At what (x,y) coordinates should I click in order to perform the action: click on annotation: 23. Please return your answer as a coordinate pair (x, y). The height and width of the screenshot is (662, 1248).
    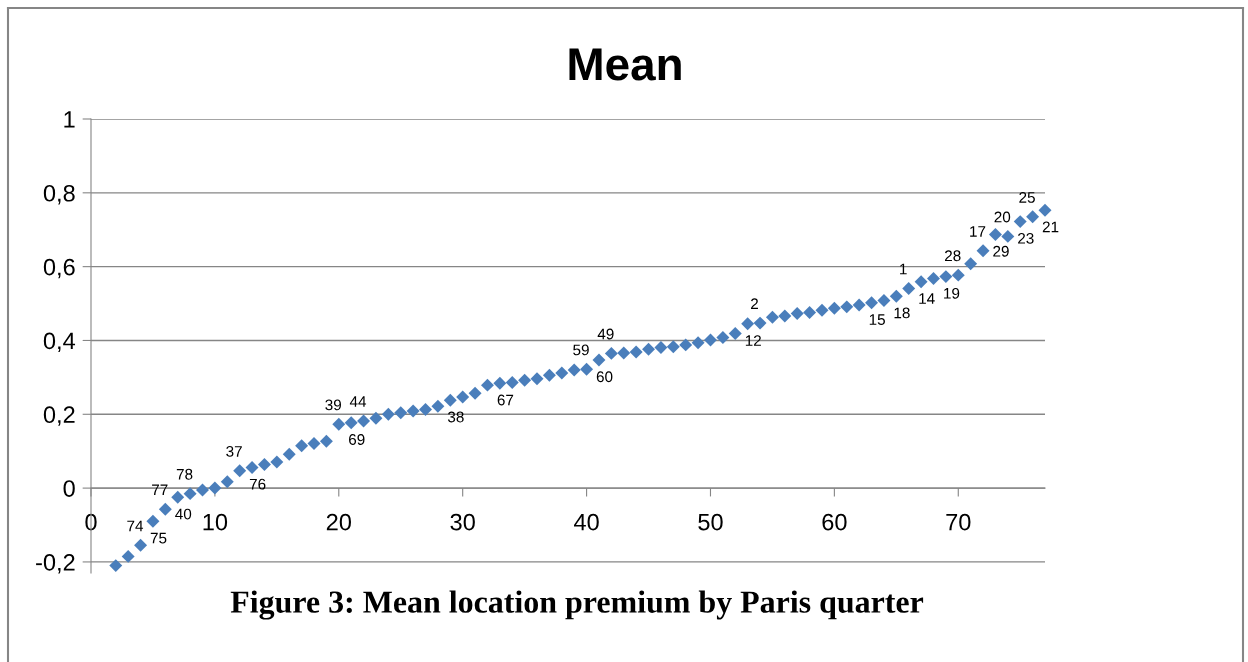
    Looking at the image, I should click on (1026, 238).